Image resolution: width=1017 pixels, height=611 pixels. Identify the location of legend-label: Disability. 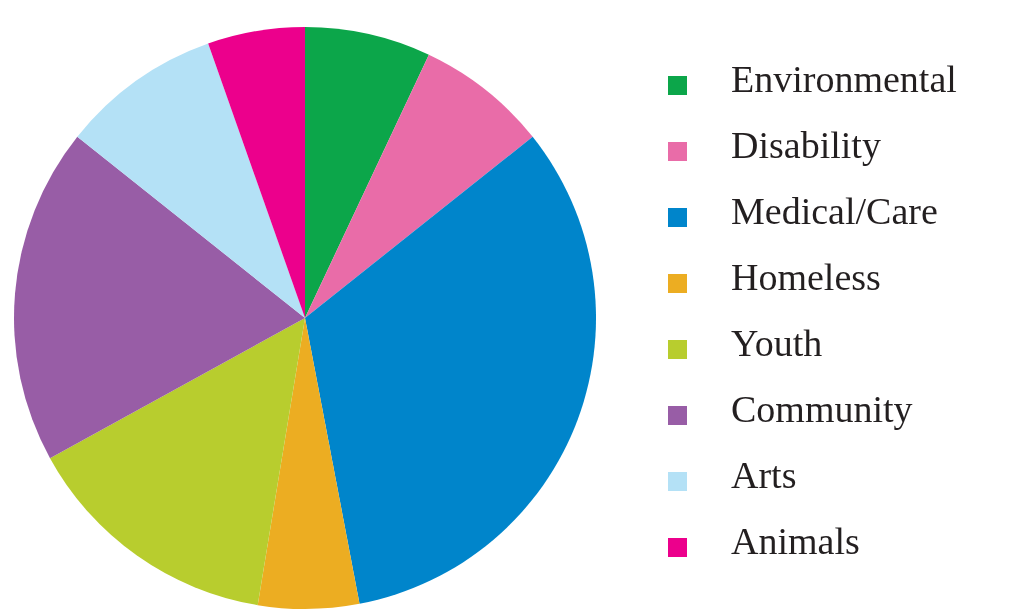
(806, 144).